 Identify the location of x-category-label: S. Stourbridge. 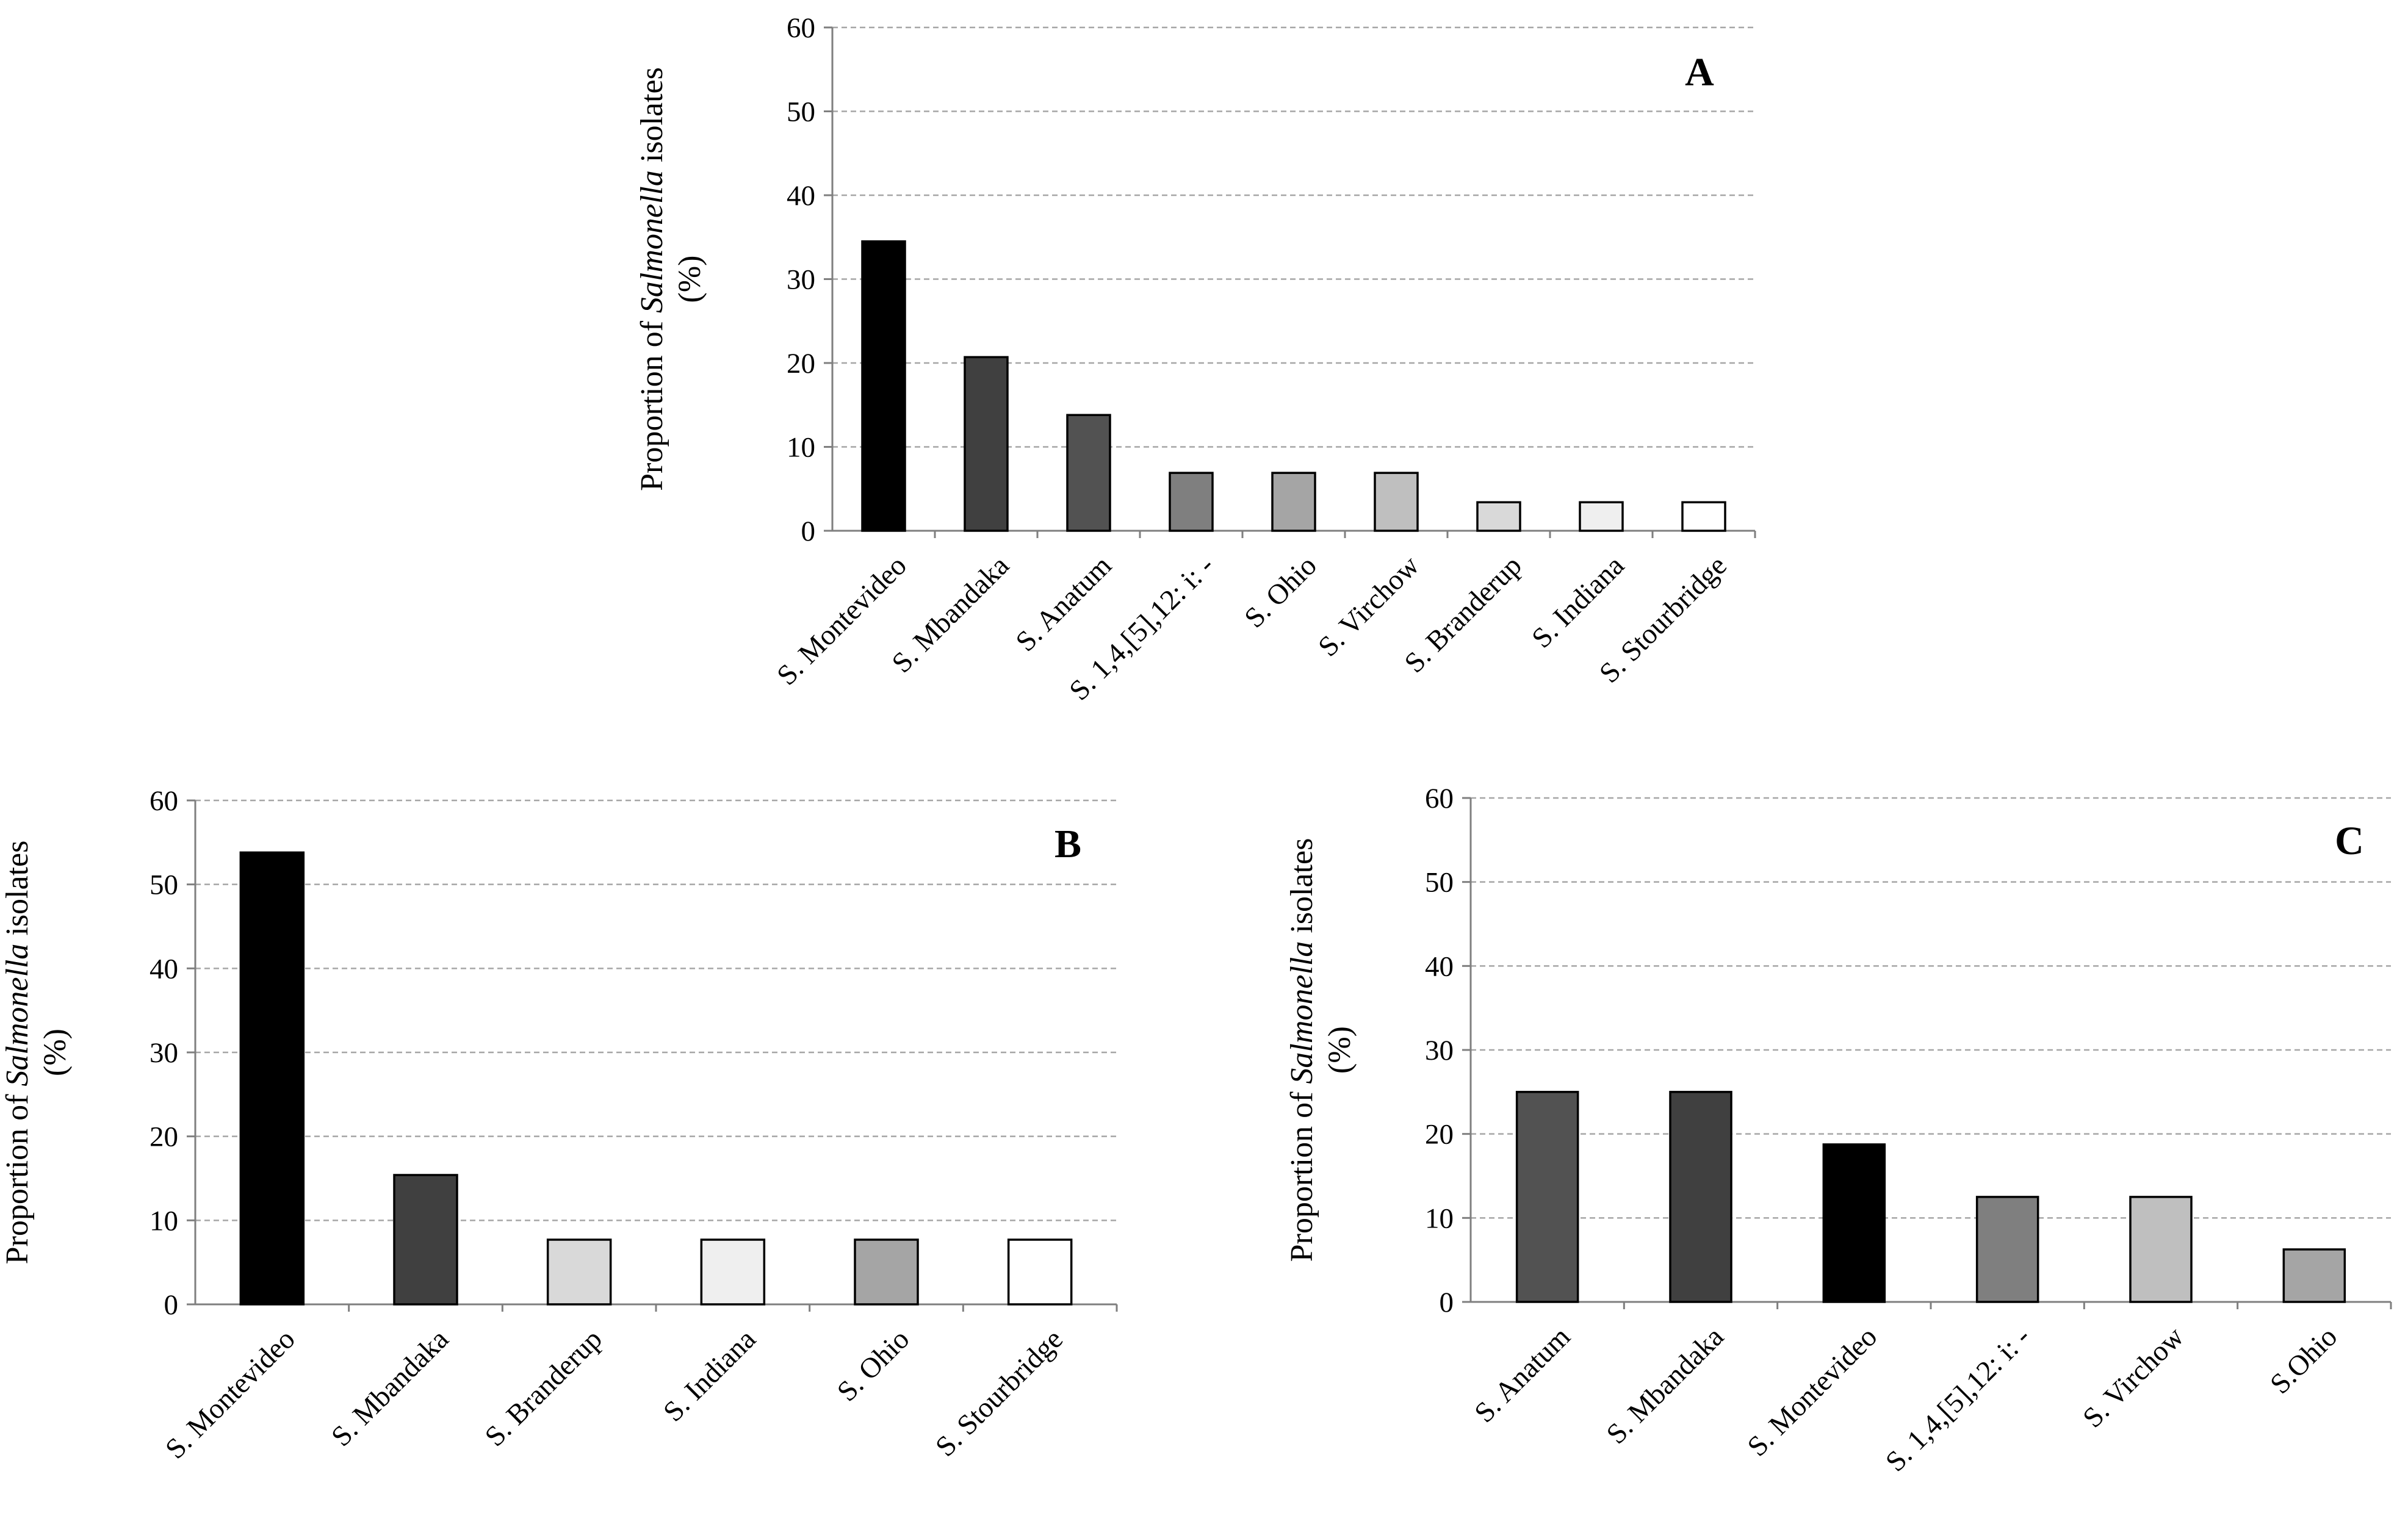
(999, 1393).